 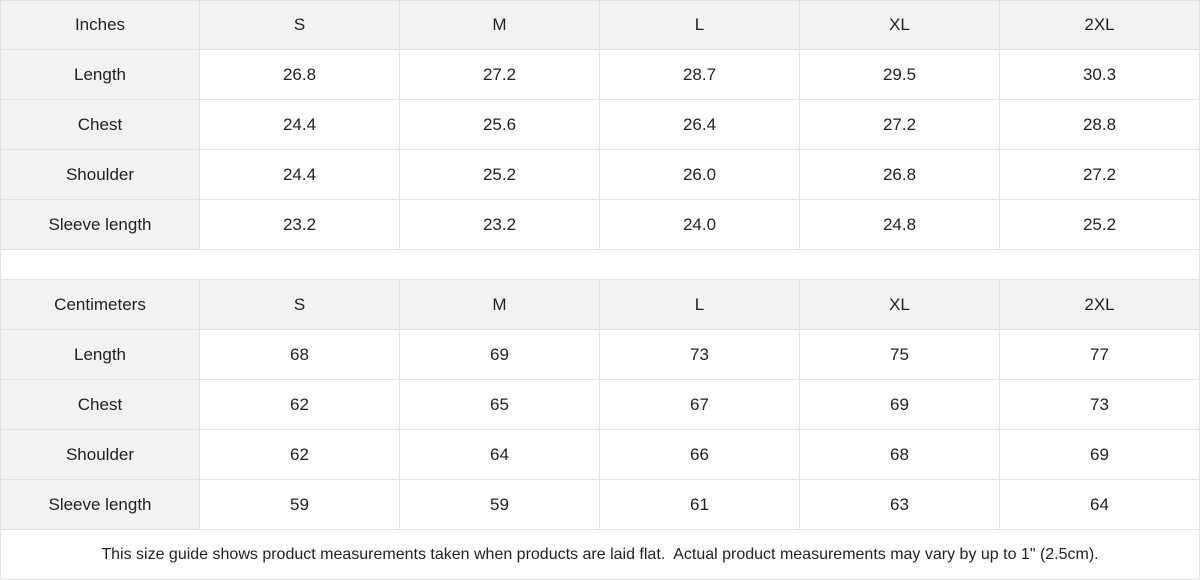 I want to click on measurement-value: 61, so click(x=700, y=505).